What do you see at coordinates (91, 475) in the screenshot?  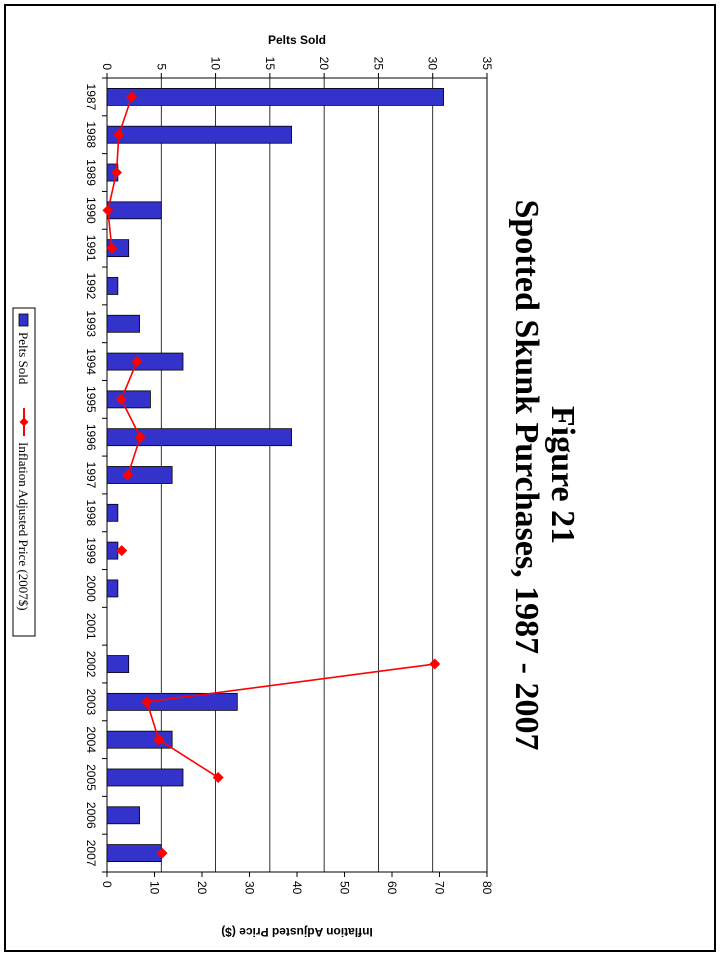 I see `category-tick-label: 1997` at bounding box center [91, 475].